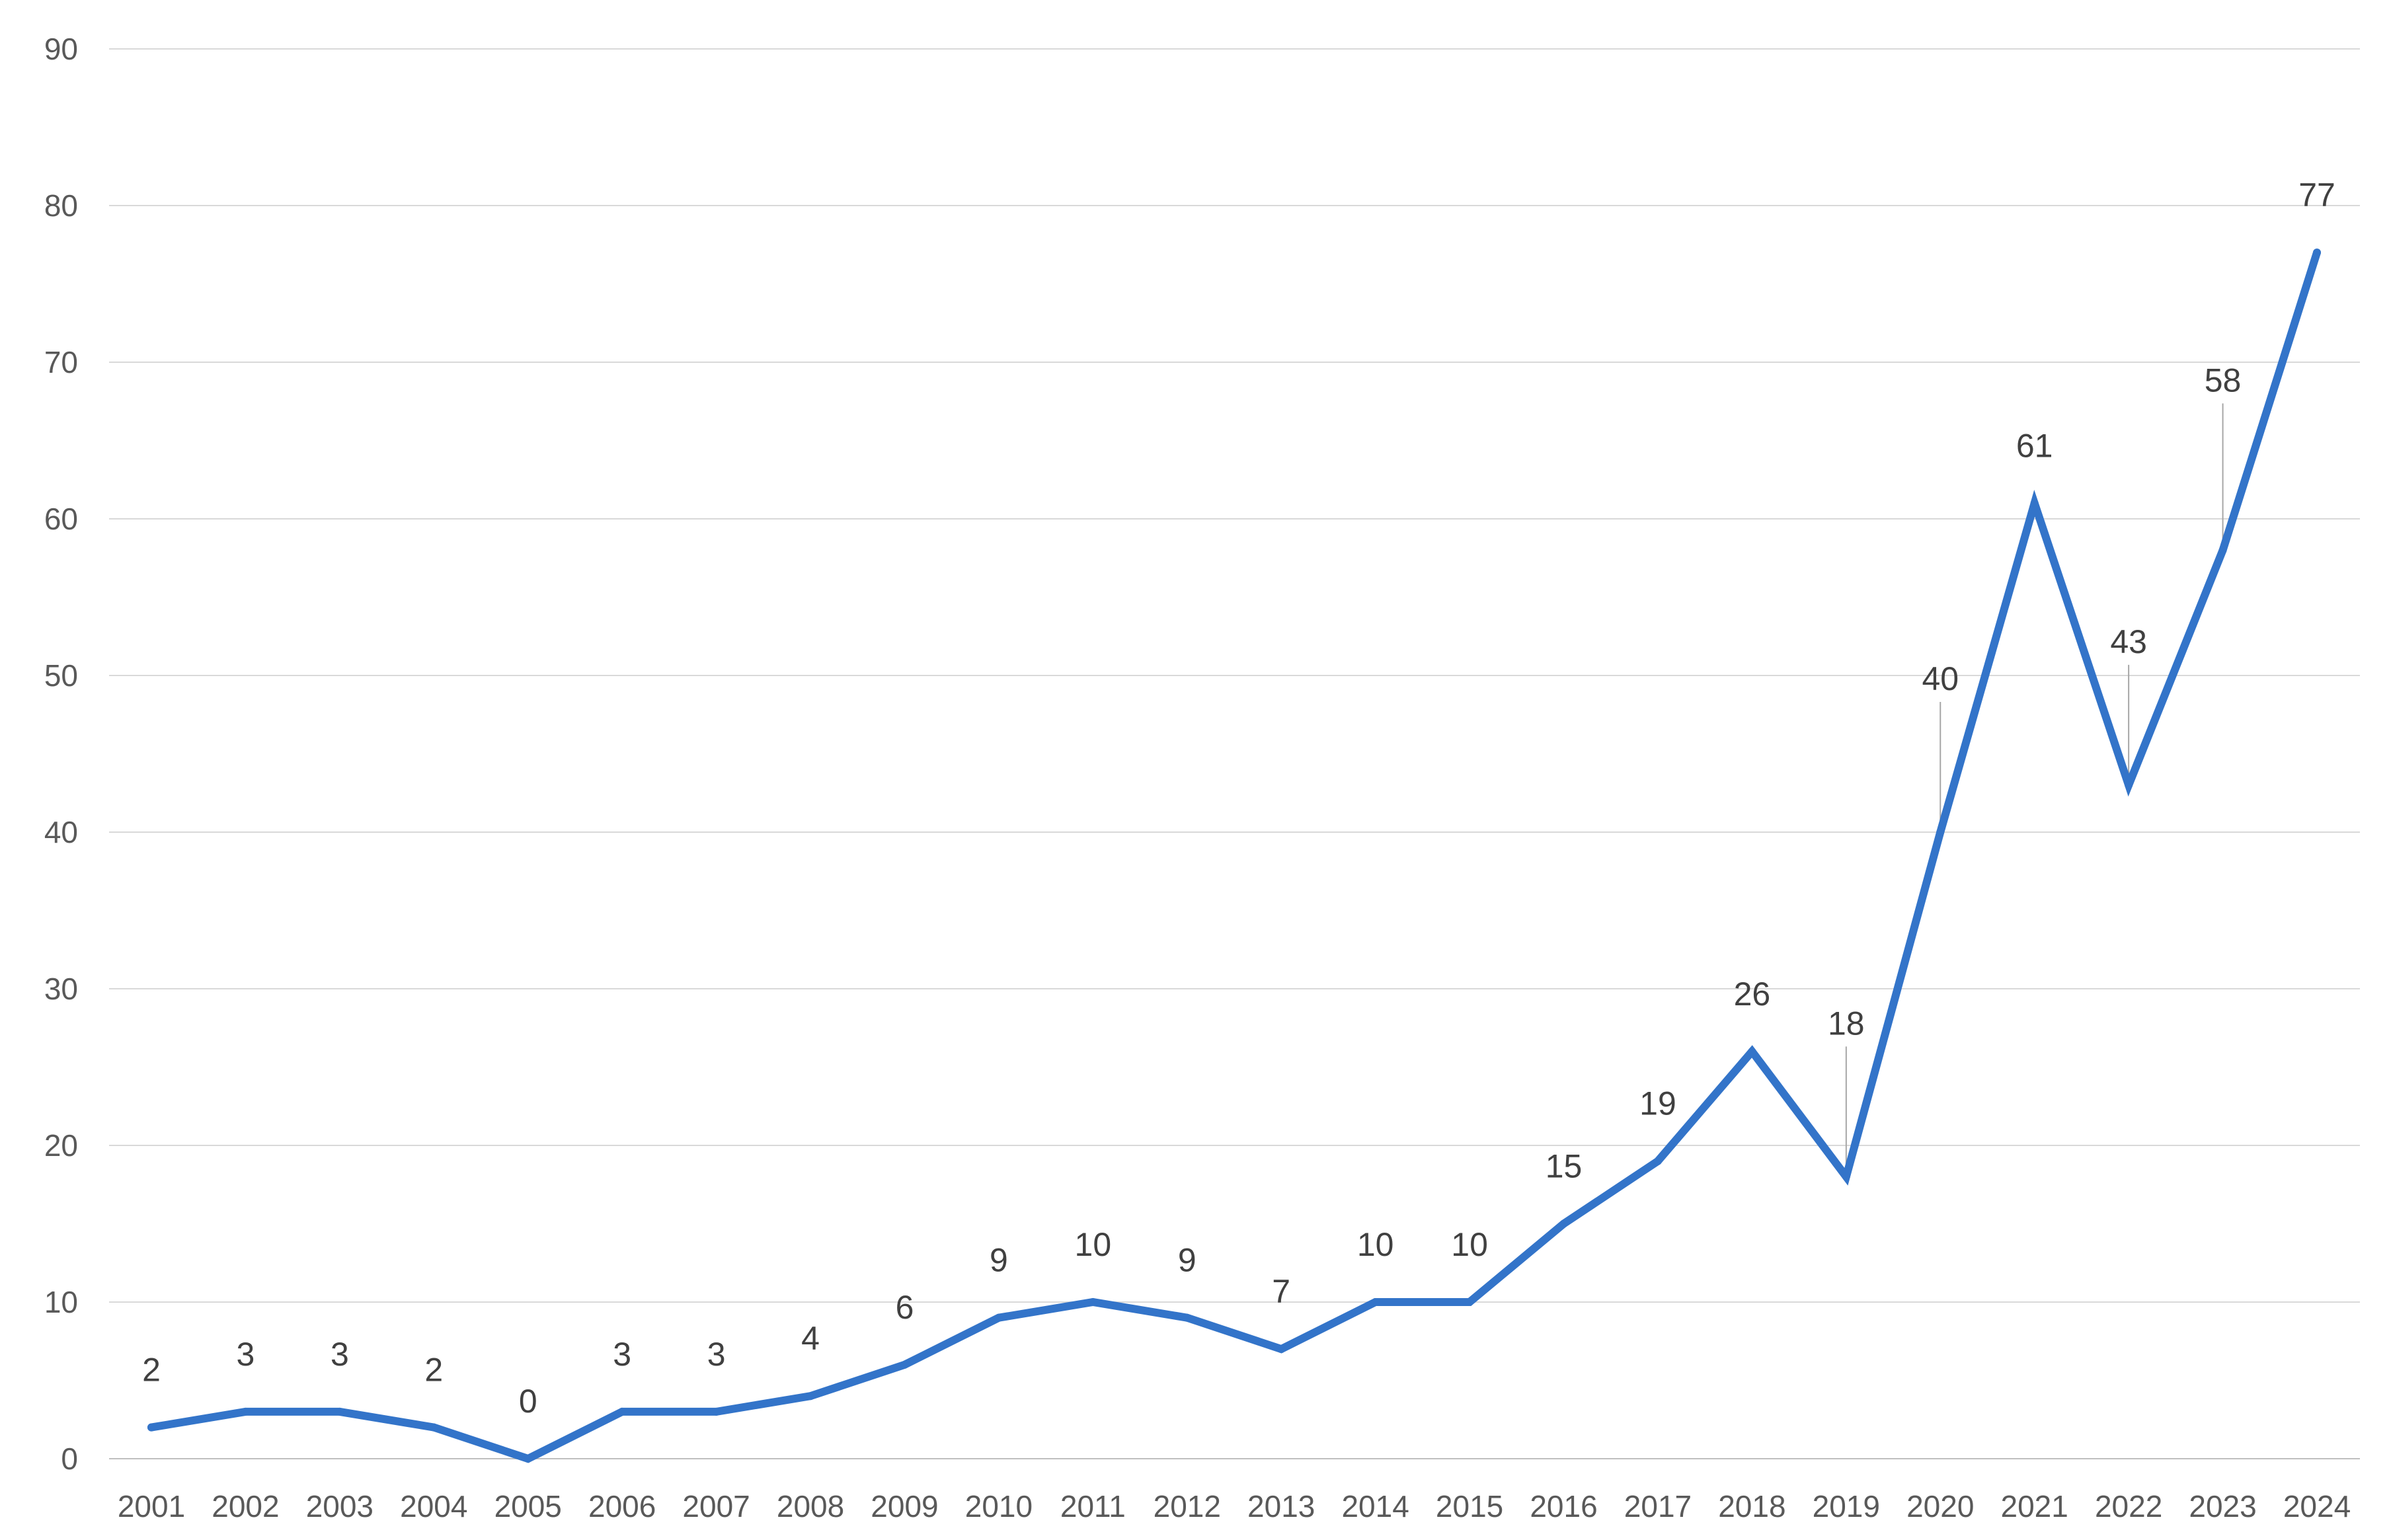 Image resolution: width=2391 pixels, height=1540 pixels. What do you see at coordinates (811, 1506) in the screenshot?
I see `x-tick-label: 2008` at bounding box center [811, 1506].